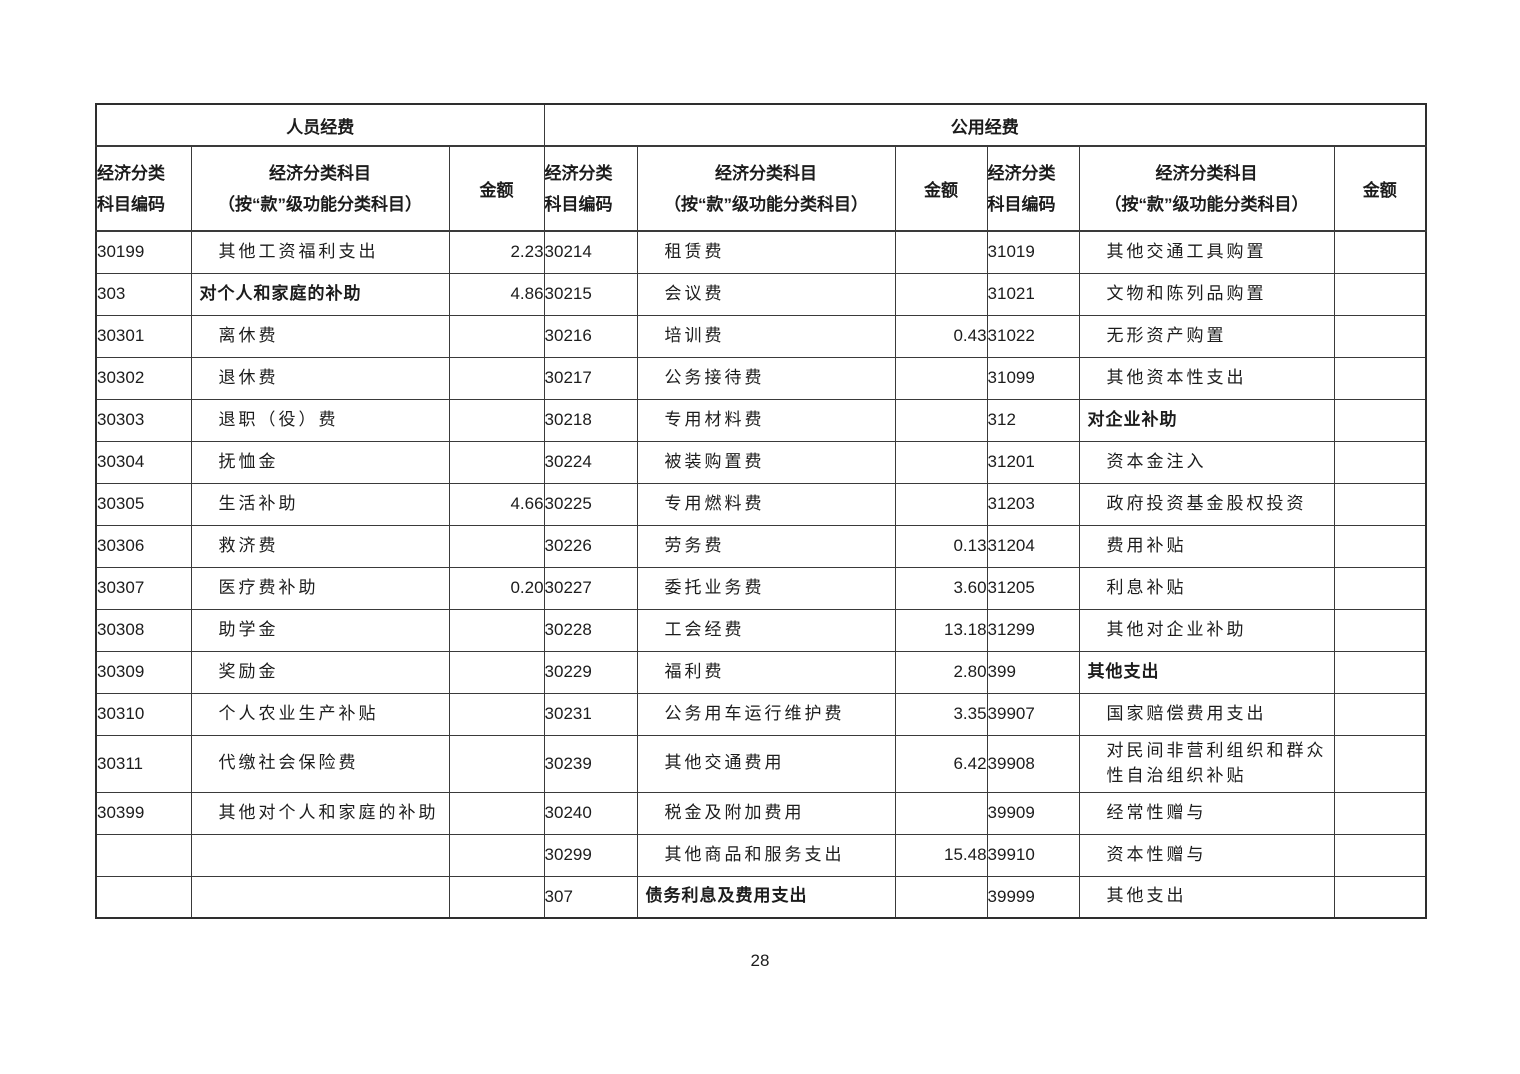  What do you see at coordinates (320, 630) in the screenshot?
I see `subject-cell: 助学金` at bounding box center [320, 630].